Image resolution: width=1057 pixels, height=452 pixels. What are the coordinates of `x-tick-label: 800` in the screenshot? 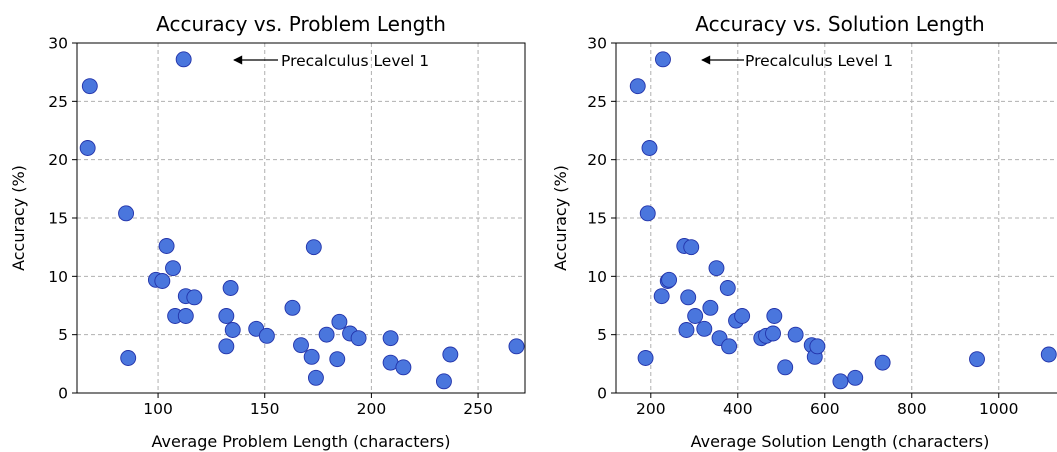 It's located at (912, 409).